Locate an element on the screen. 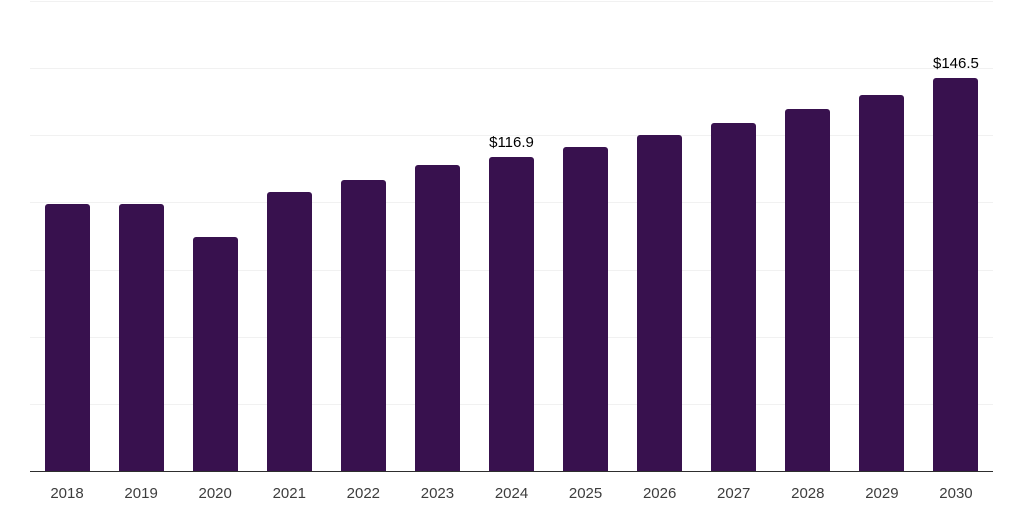 This screenshot has width=1024, height=512. bar-2024 is located at coordinates (511, 314).